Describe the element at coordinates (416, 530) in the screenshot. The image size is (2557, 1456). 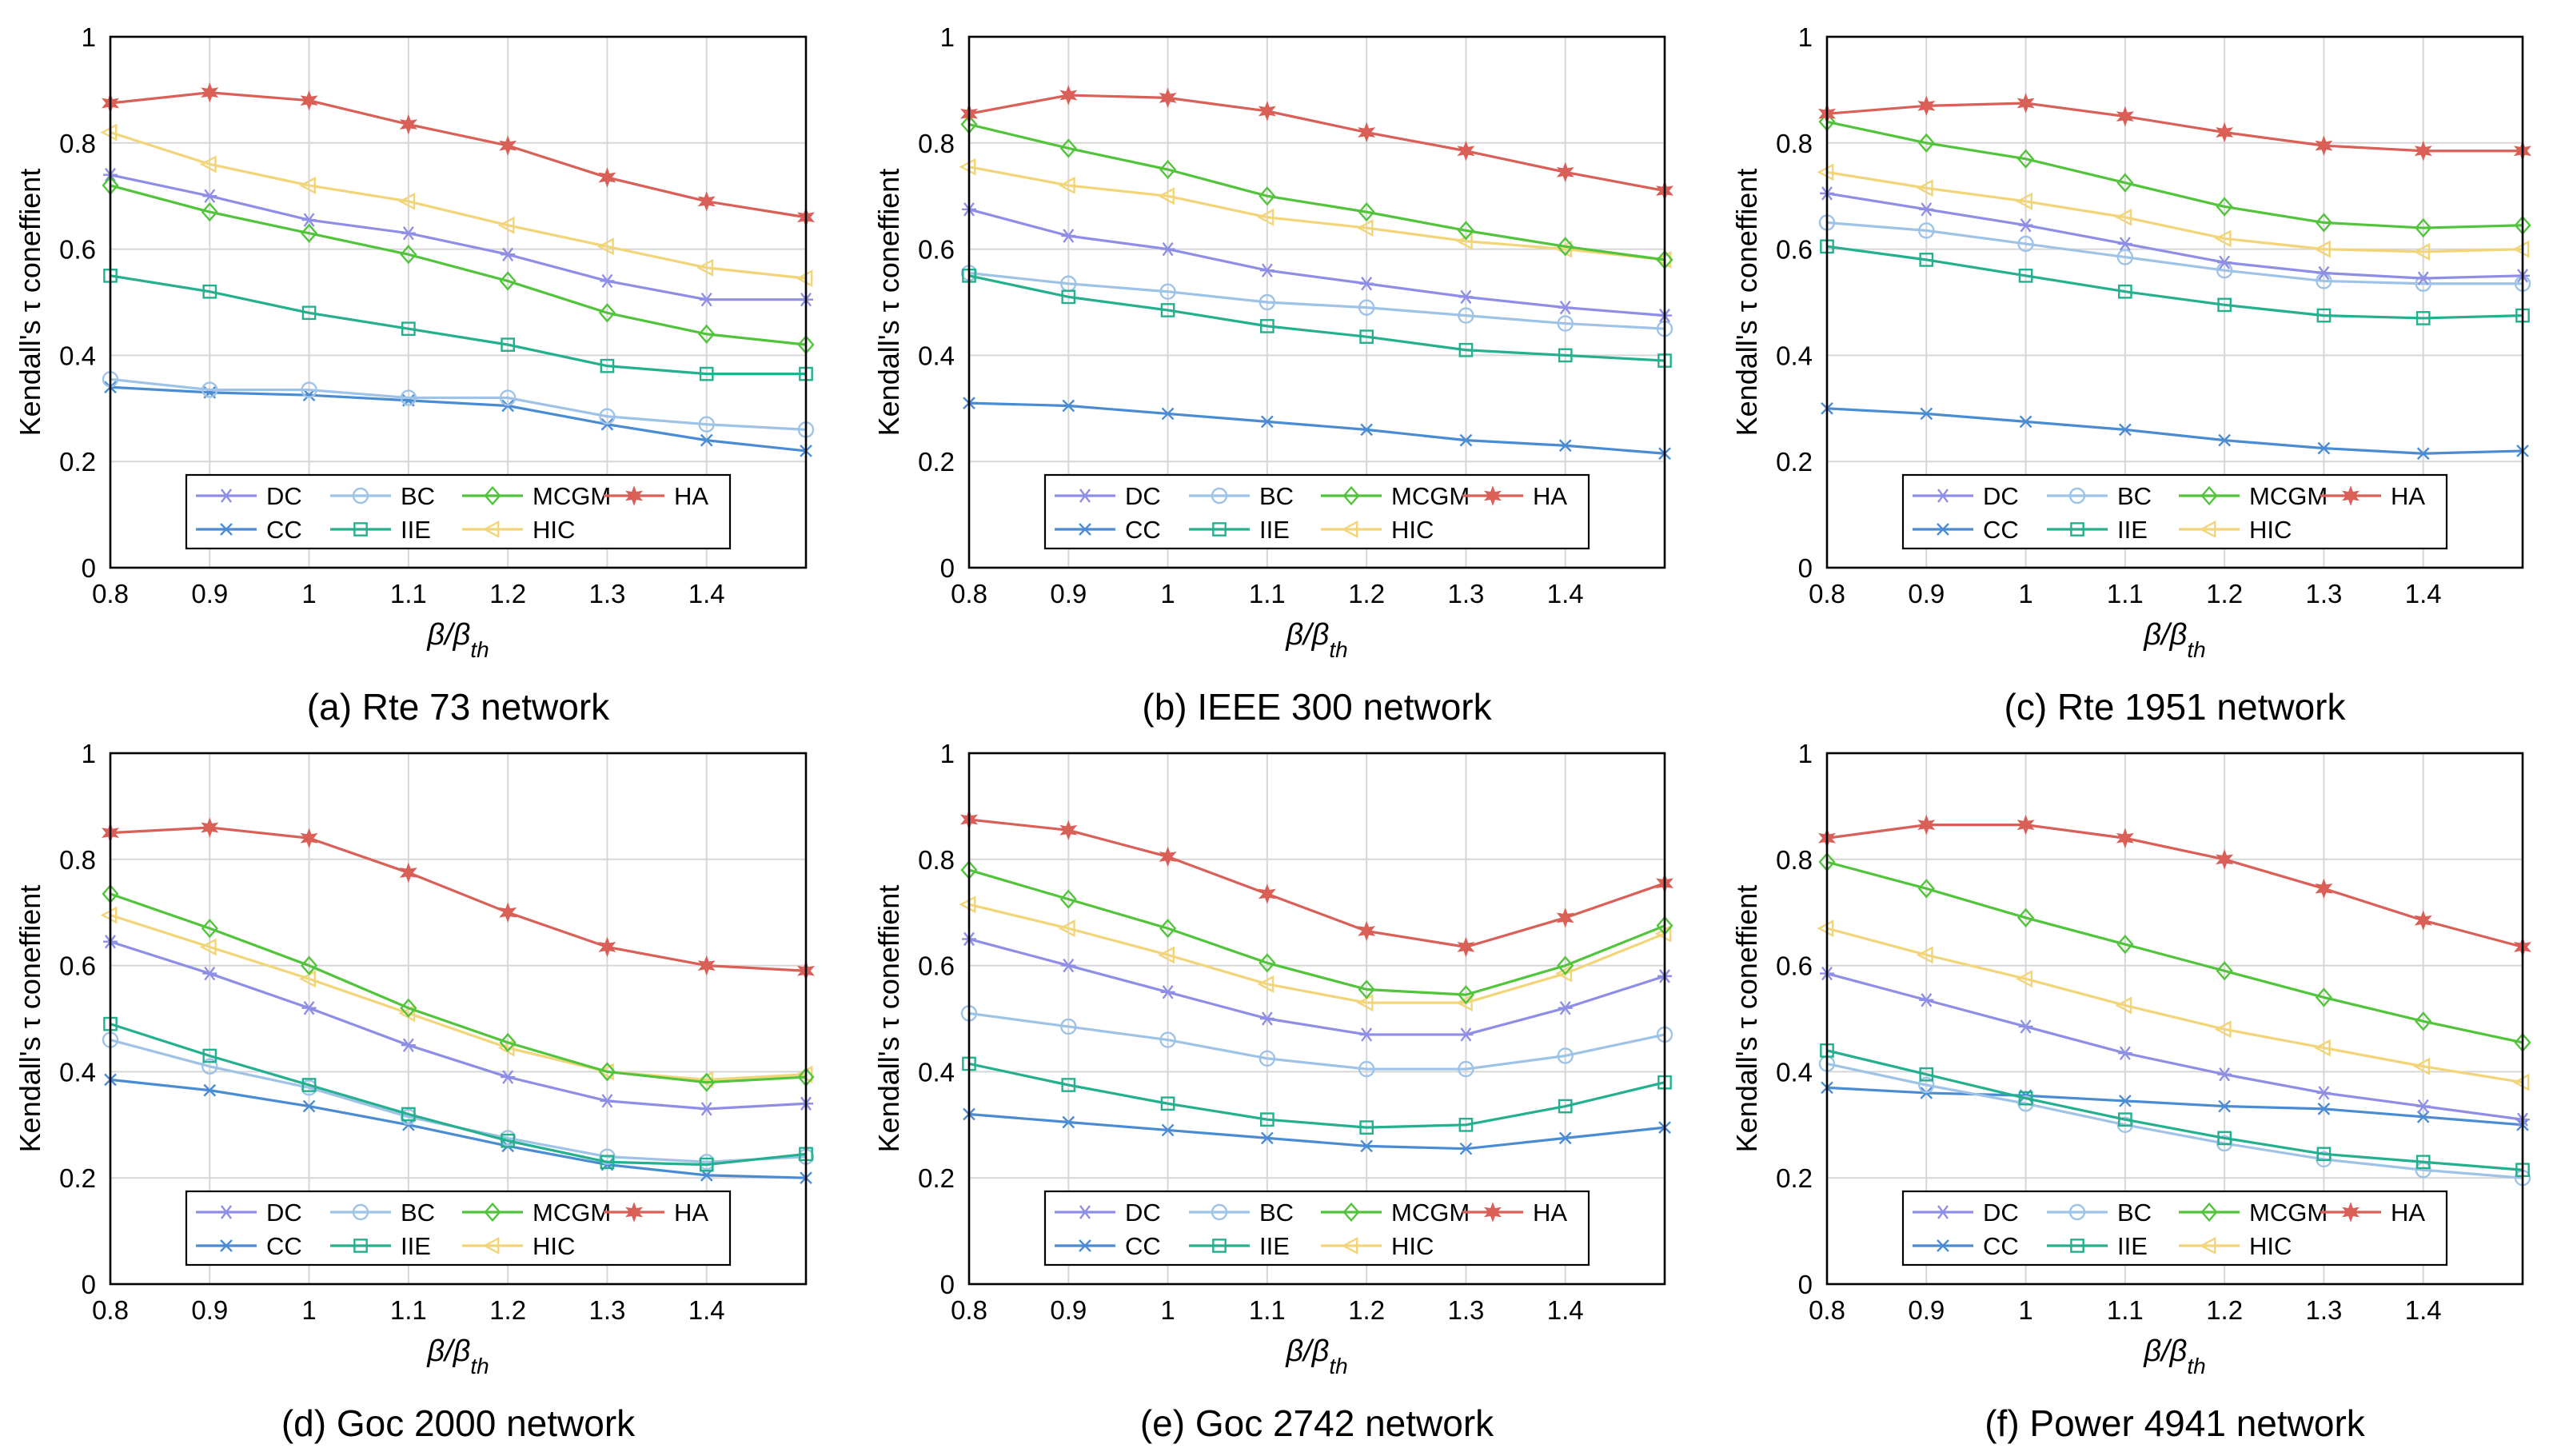
I see `legend-label-iie: IIE` at that location.